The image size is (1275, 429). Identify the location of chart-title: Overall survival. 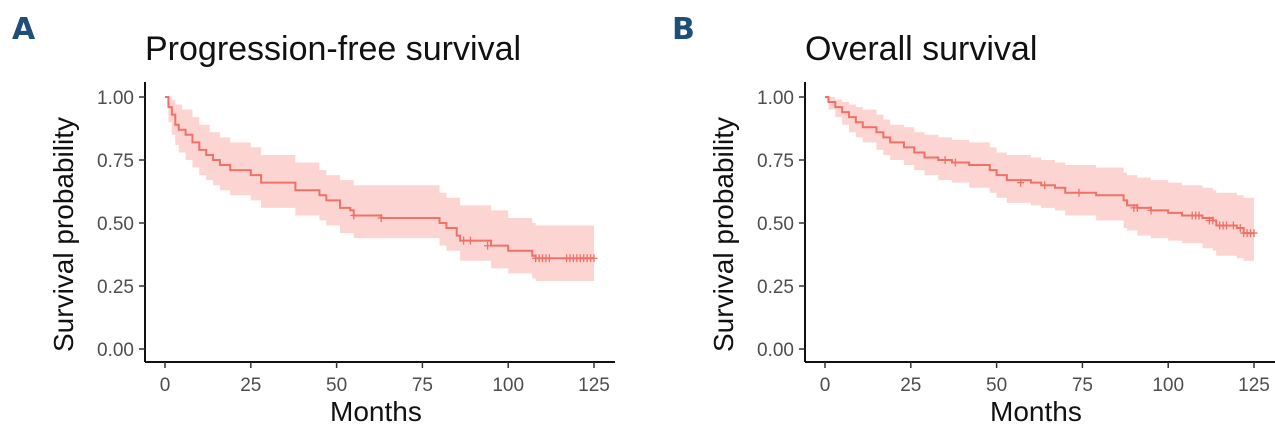
(921, 49).